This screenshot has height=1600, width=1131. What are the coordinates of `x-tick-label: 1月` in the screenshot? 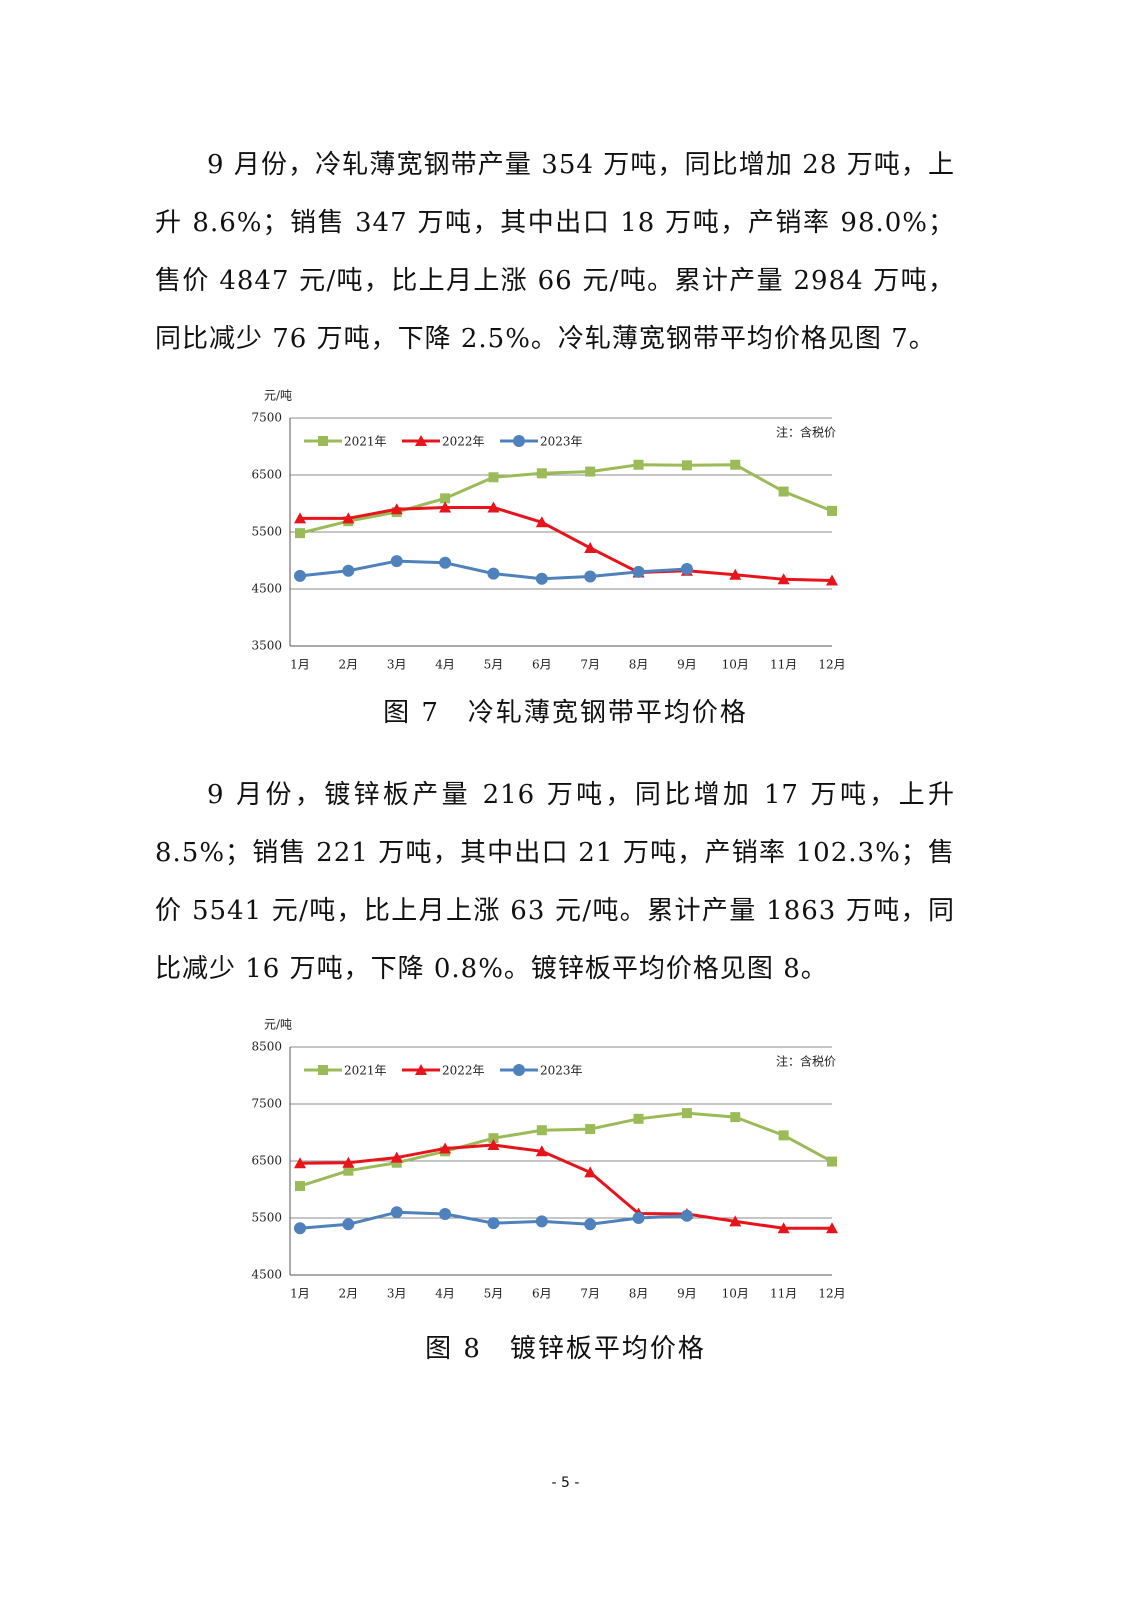 It's located at (300, 665).